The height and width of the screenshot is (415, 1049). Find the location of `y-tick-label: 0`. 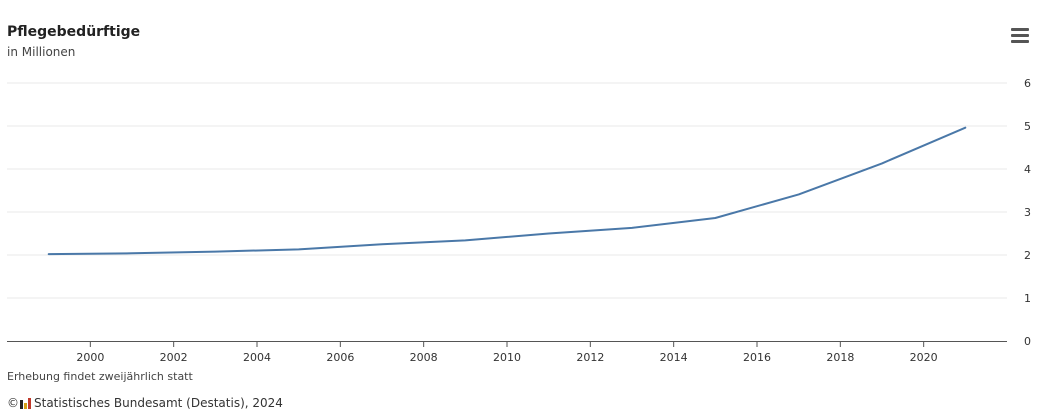

y-tick-label: 0 is located at coordinates (1027, 341).